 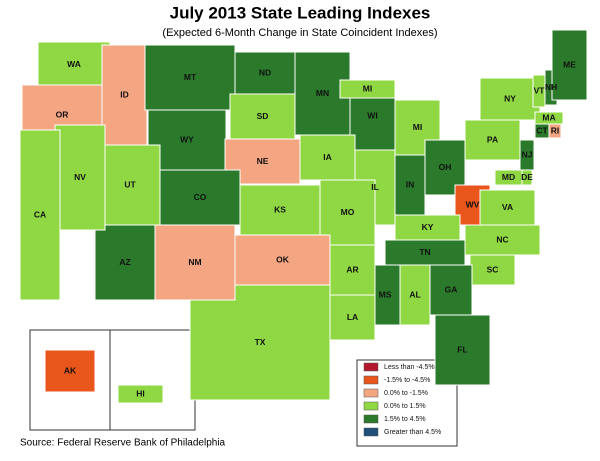 I want to click on state-label: NV, so click(x=80, y=177).